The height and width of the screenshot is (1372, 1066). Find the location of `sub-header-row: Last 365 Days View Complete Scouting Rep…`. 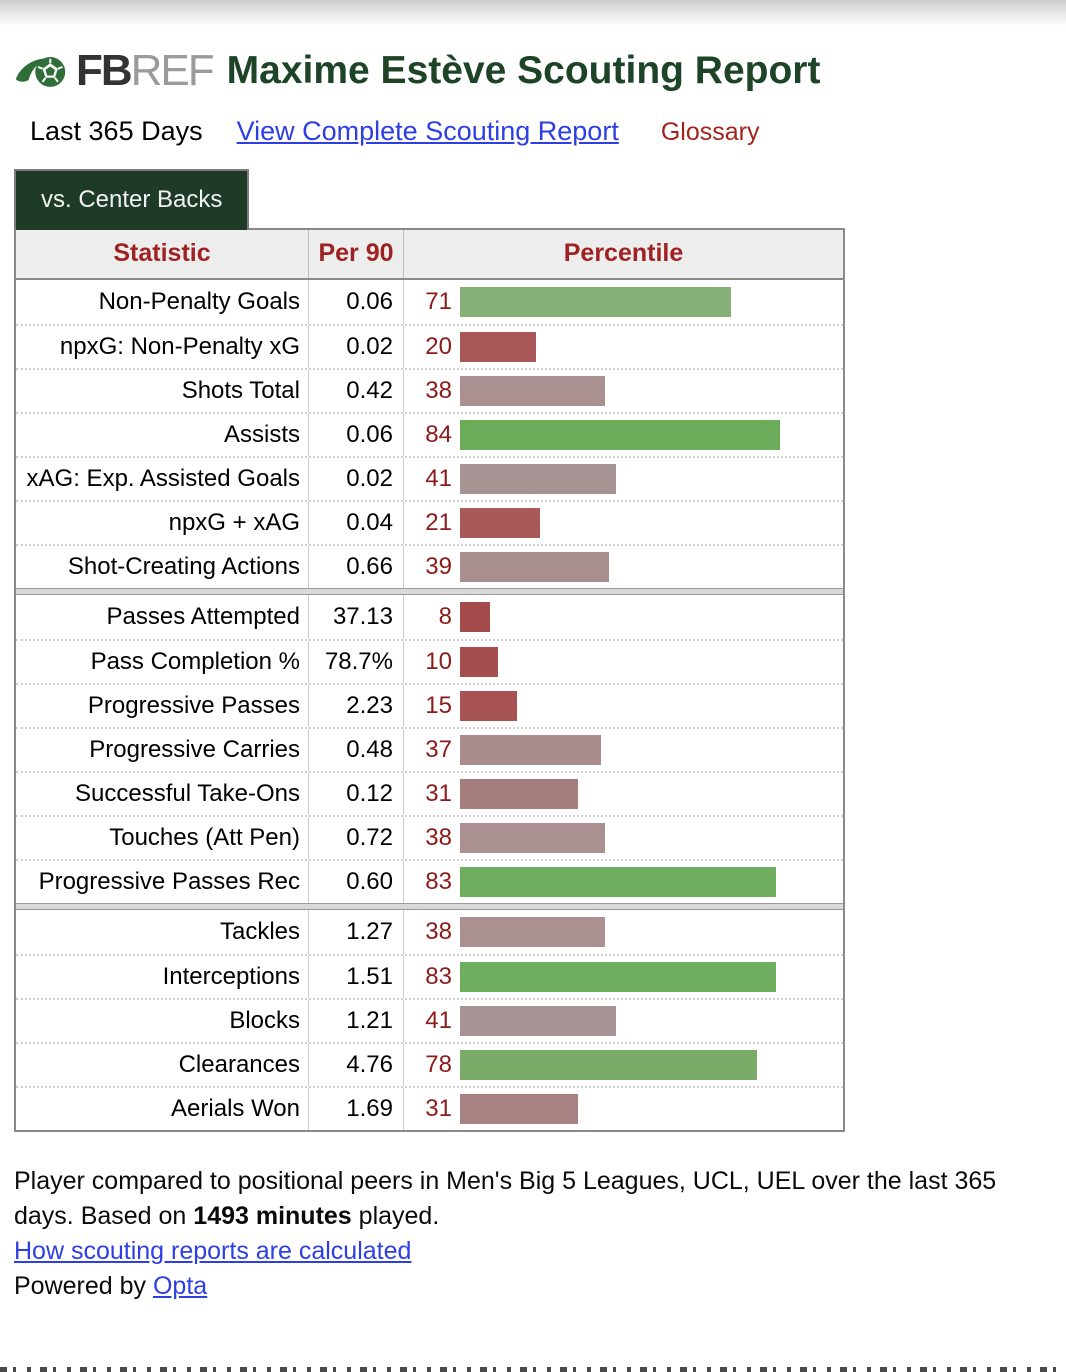

sub-header-row: Last 365 Days View Complete Scouting Rep… is located at coordinates (540, 131).